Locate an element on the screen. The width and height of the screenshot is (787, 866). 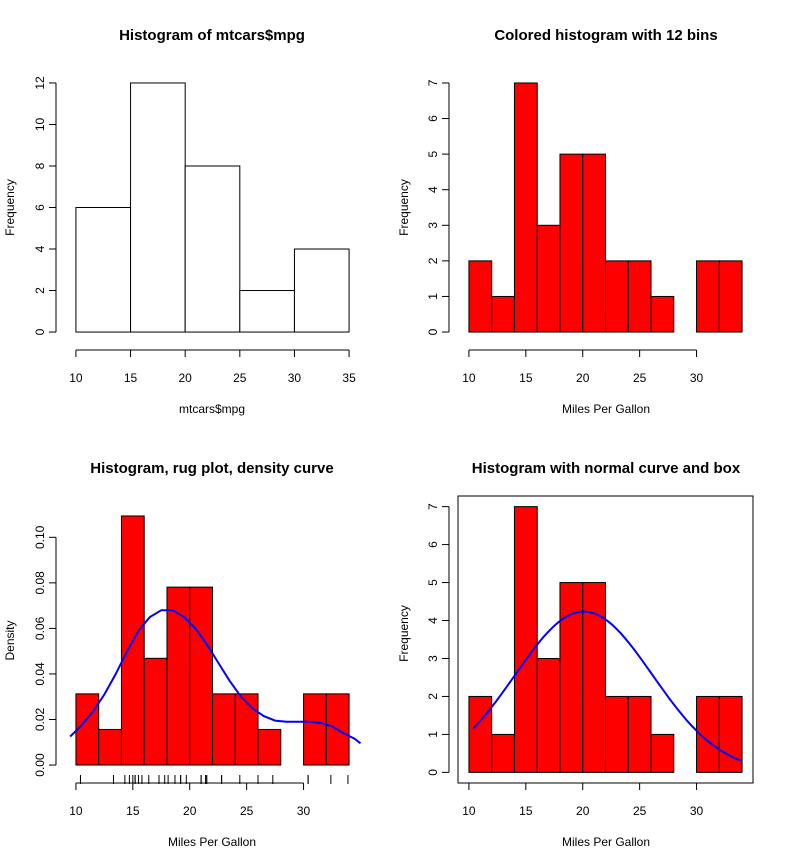
normal-curve is located at coordinates (607, 686).